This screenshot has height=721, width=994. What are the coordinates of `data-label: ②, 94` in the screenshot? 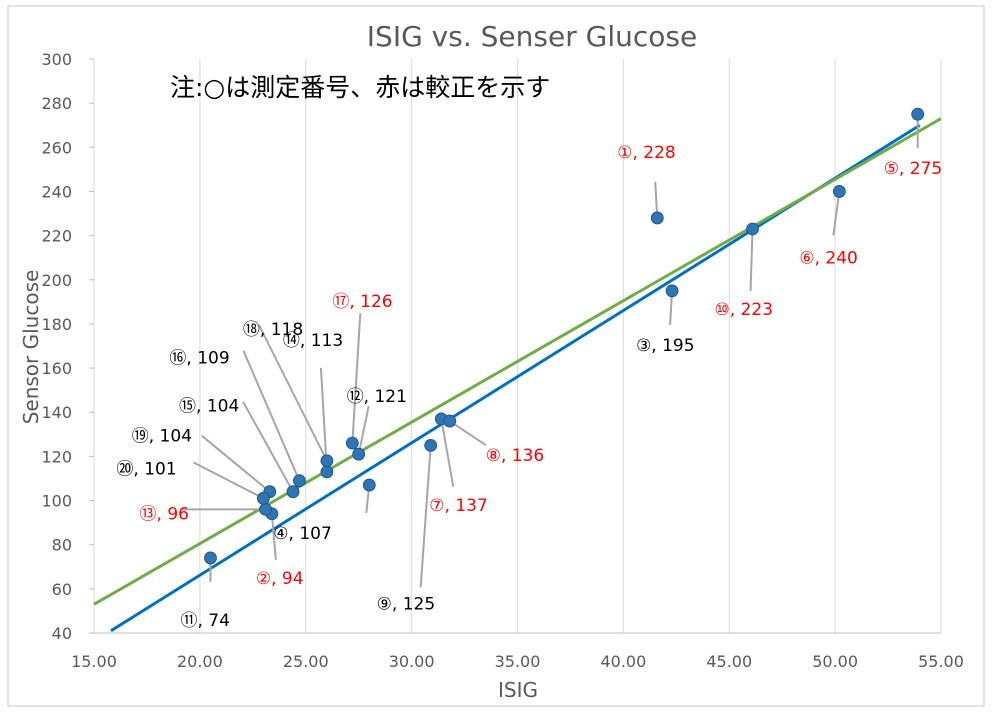 It's located at (280, 579).